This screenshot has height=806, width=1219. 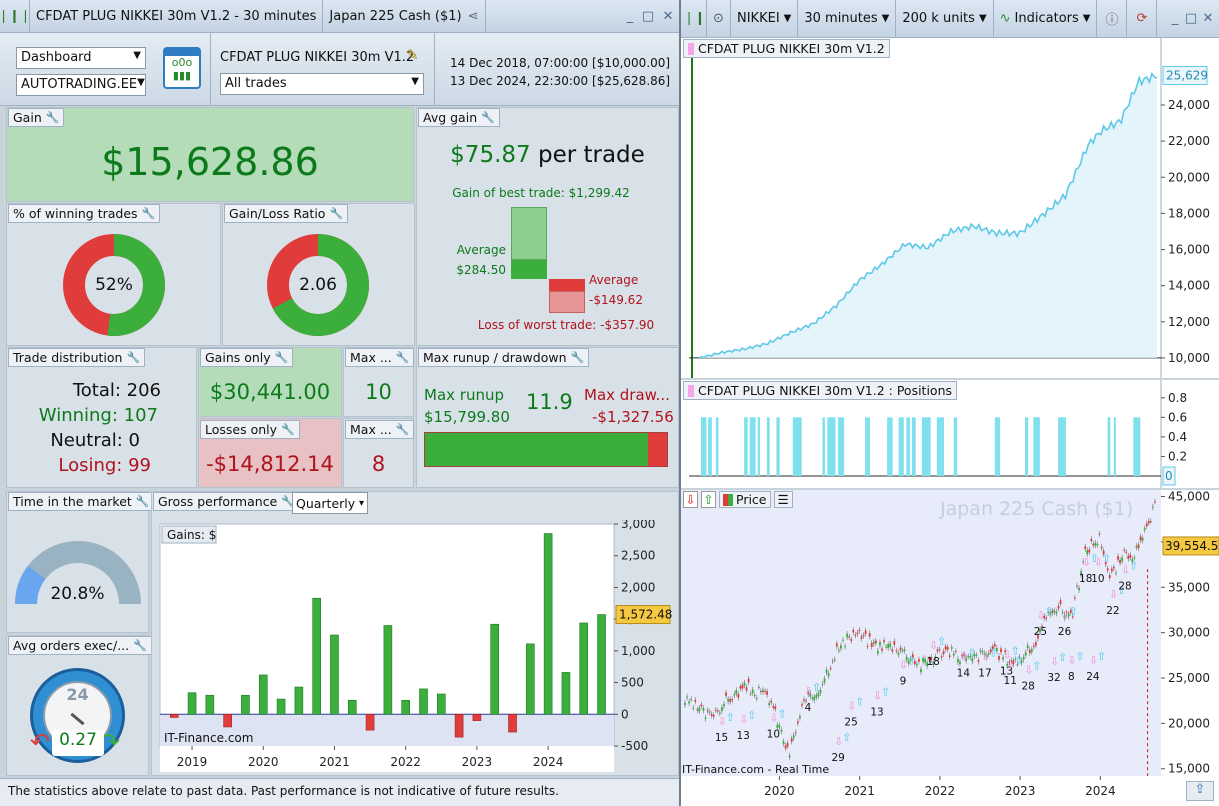 What do you see at coordinates (81, 85) in the screenshot?
I see `account-select: AUTOTRADING.EE ▼` at bounding box center [81, 85].